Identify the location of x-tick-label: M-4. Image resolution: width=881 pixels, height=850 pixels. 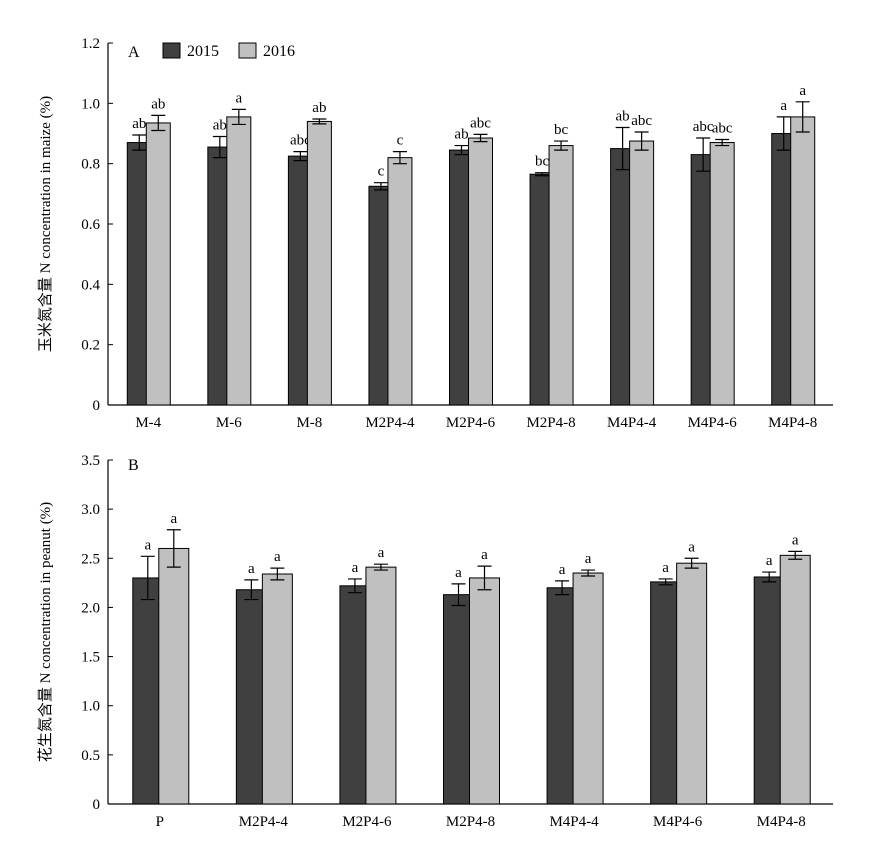
(148, 423).